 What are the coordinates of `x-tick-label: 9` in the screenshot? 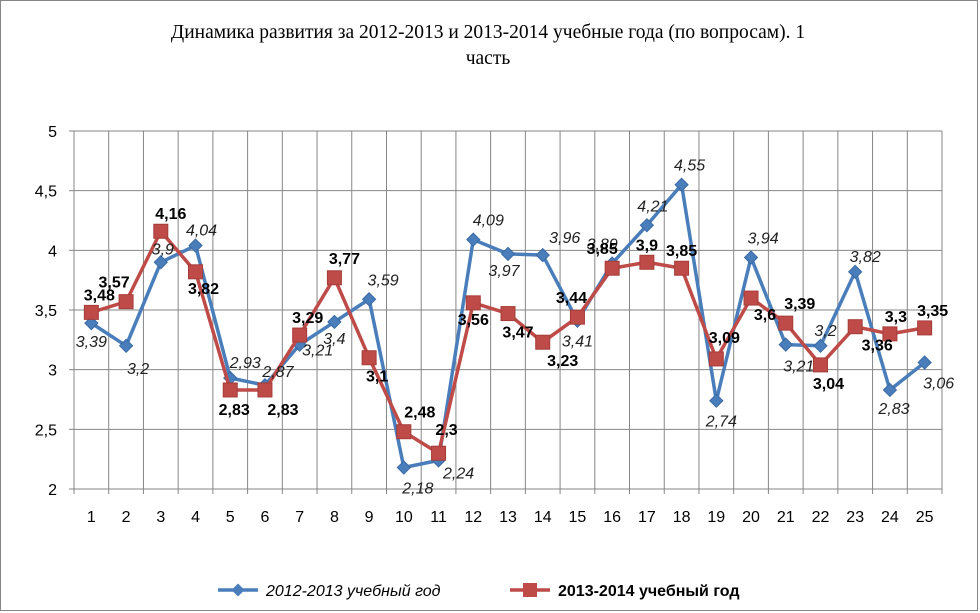 It's located at (369, 517).